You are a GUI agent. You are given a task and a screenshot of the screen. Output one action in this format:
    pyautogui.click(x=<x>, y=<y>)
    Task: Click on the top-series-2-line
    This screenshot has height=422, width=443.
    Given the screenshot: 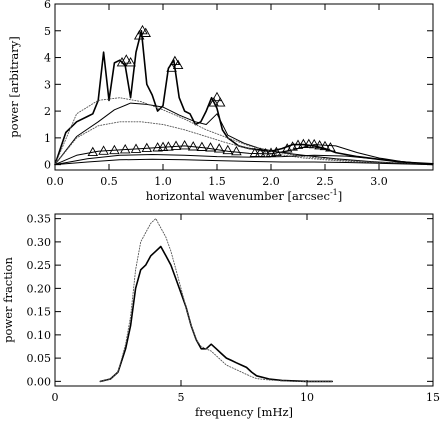 What is the action you would take?
    pyautogui.click(x=244, y=131)
    